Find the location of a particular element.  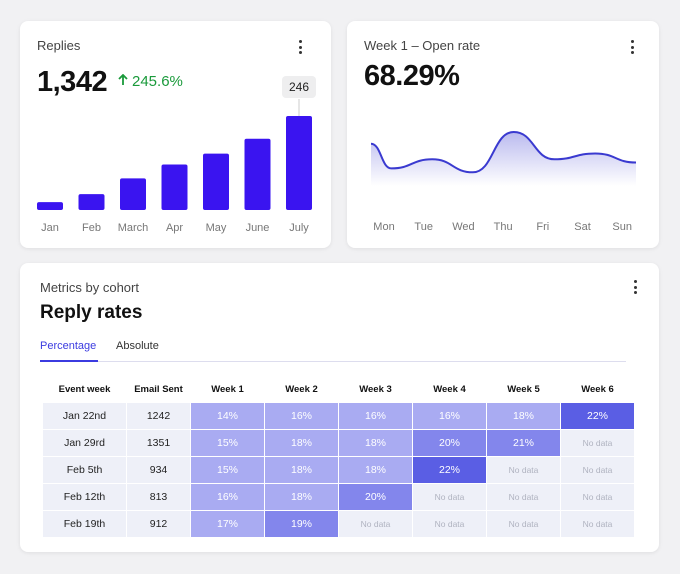

replies-menu-icon is located at coordinates (300, 47).